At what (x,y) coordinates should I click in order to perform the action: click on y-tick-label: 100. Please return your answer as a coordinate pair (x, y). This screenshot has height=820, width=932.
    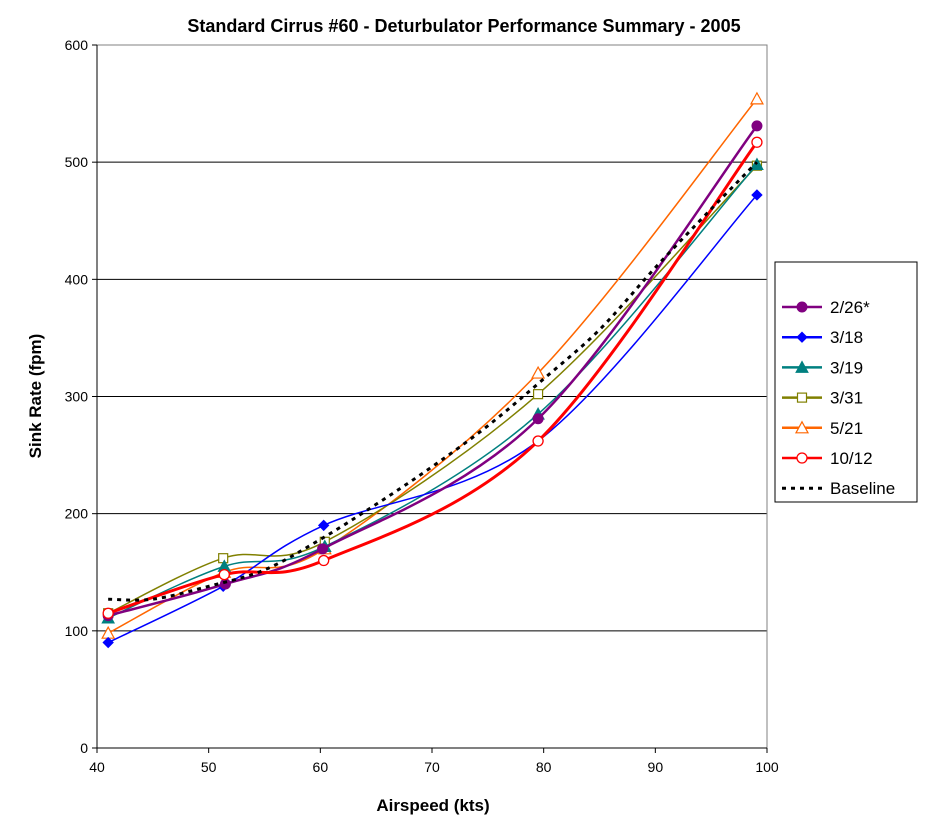
    Looking at the image, I should click on (77, 631).